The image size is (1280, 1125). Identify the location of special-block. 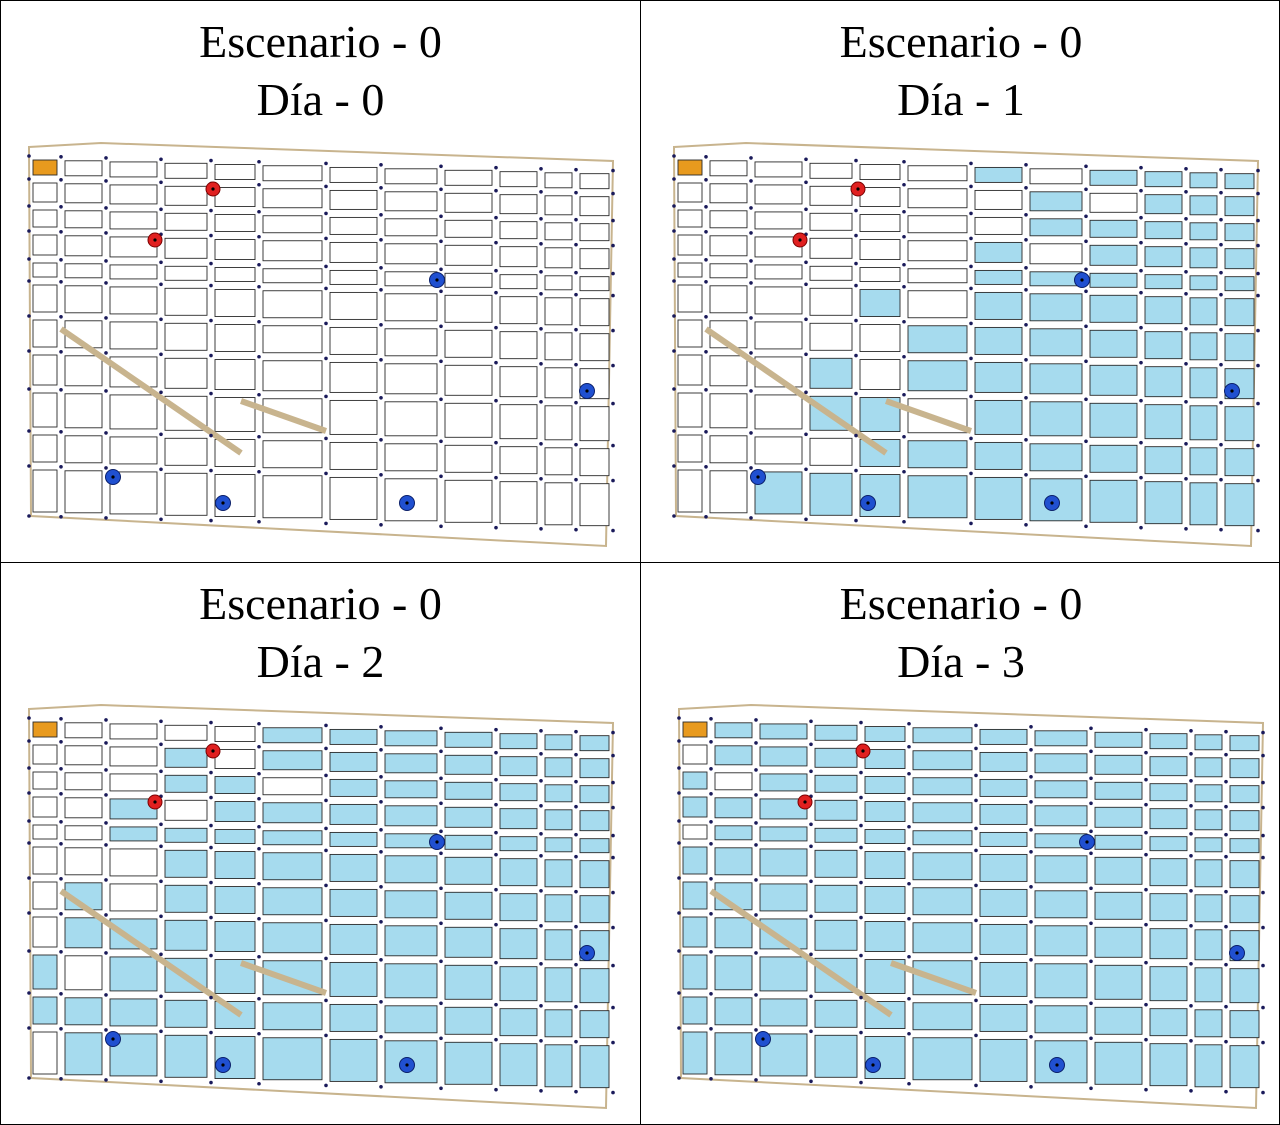
(690, 167).